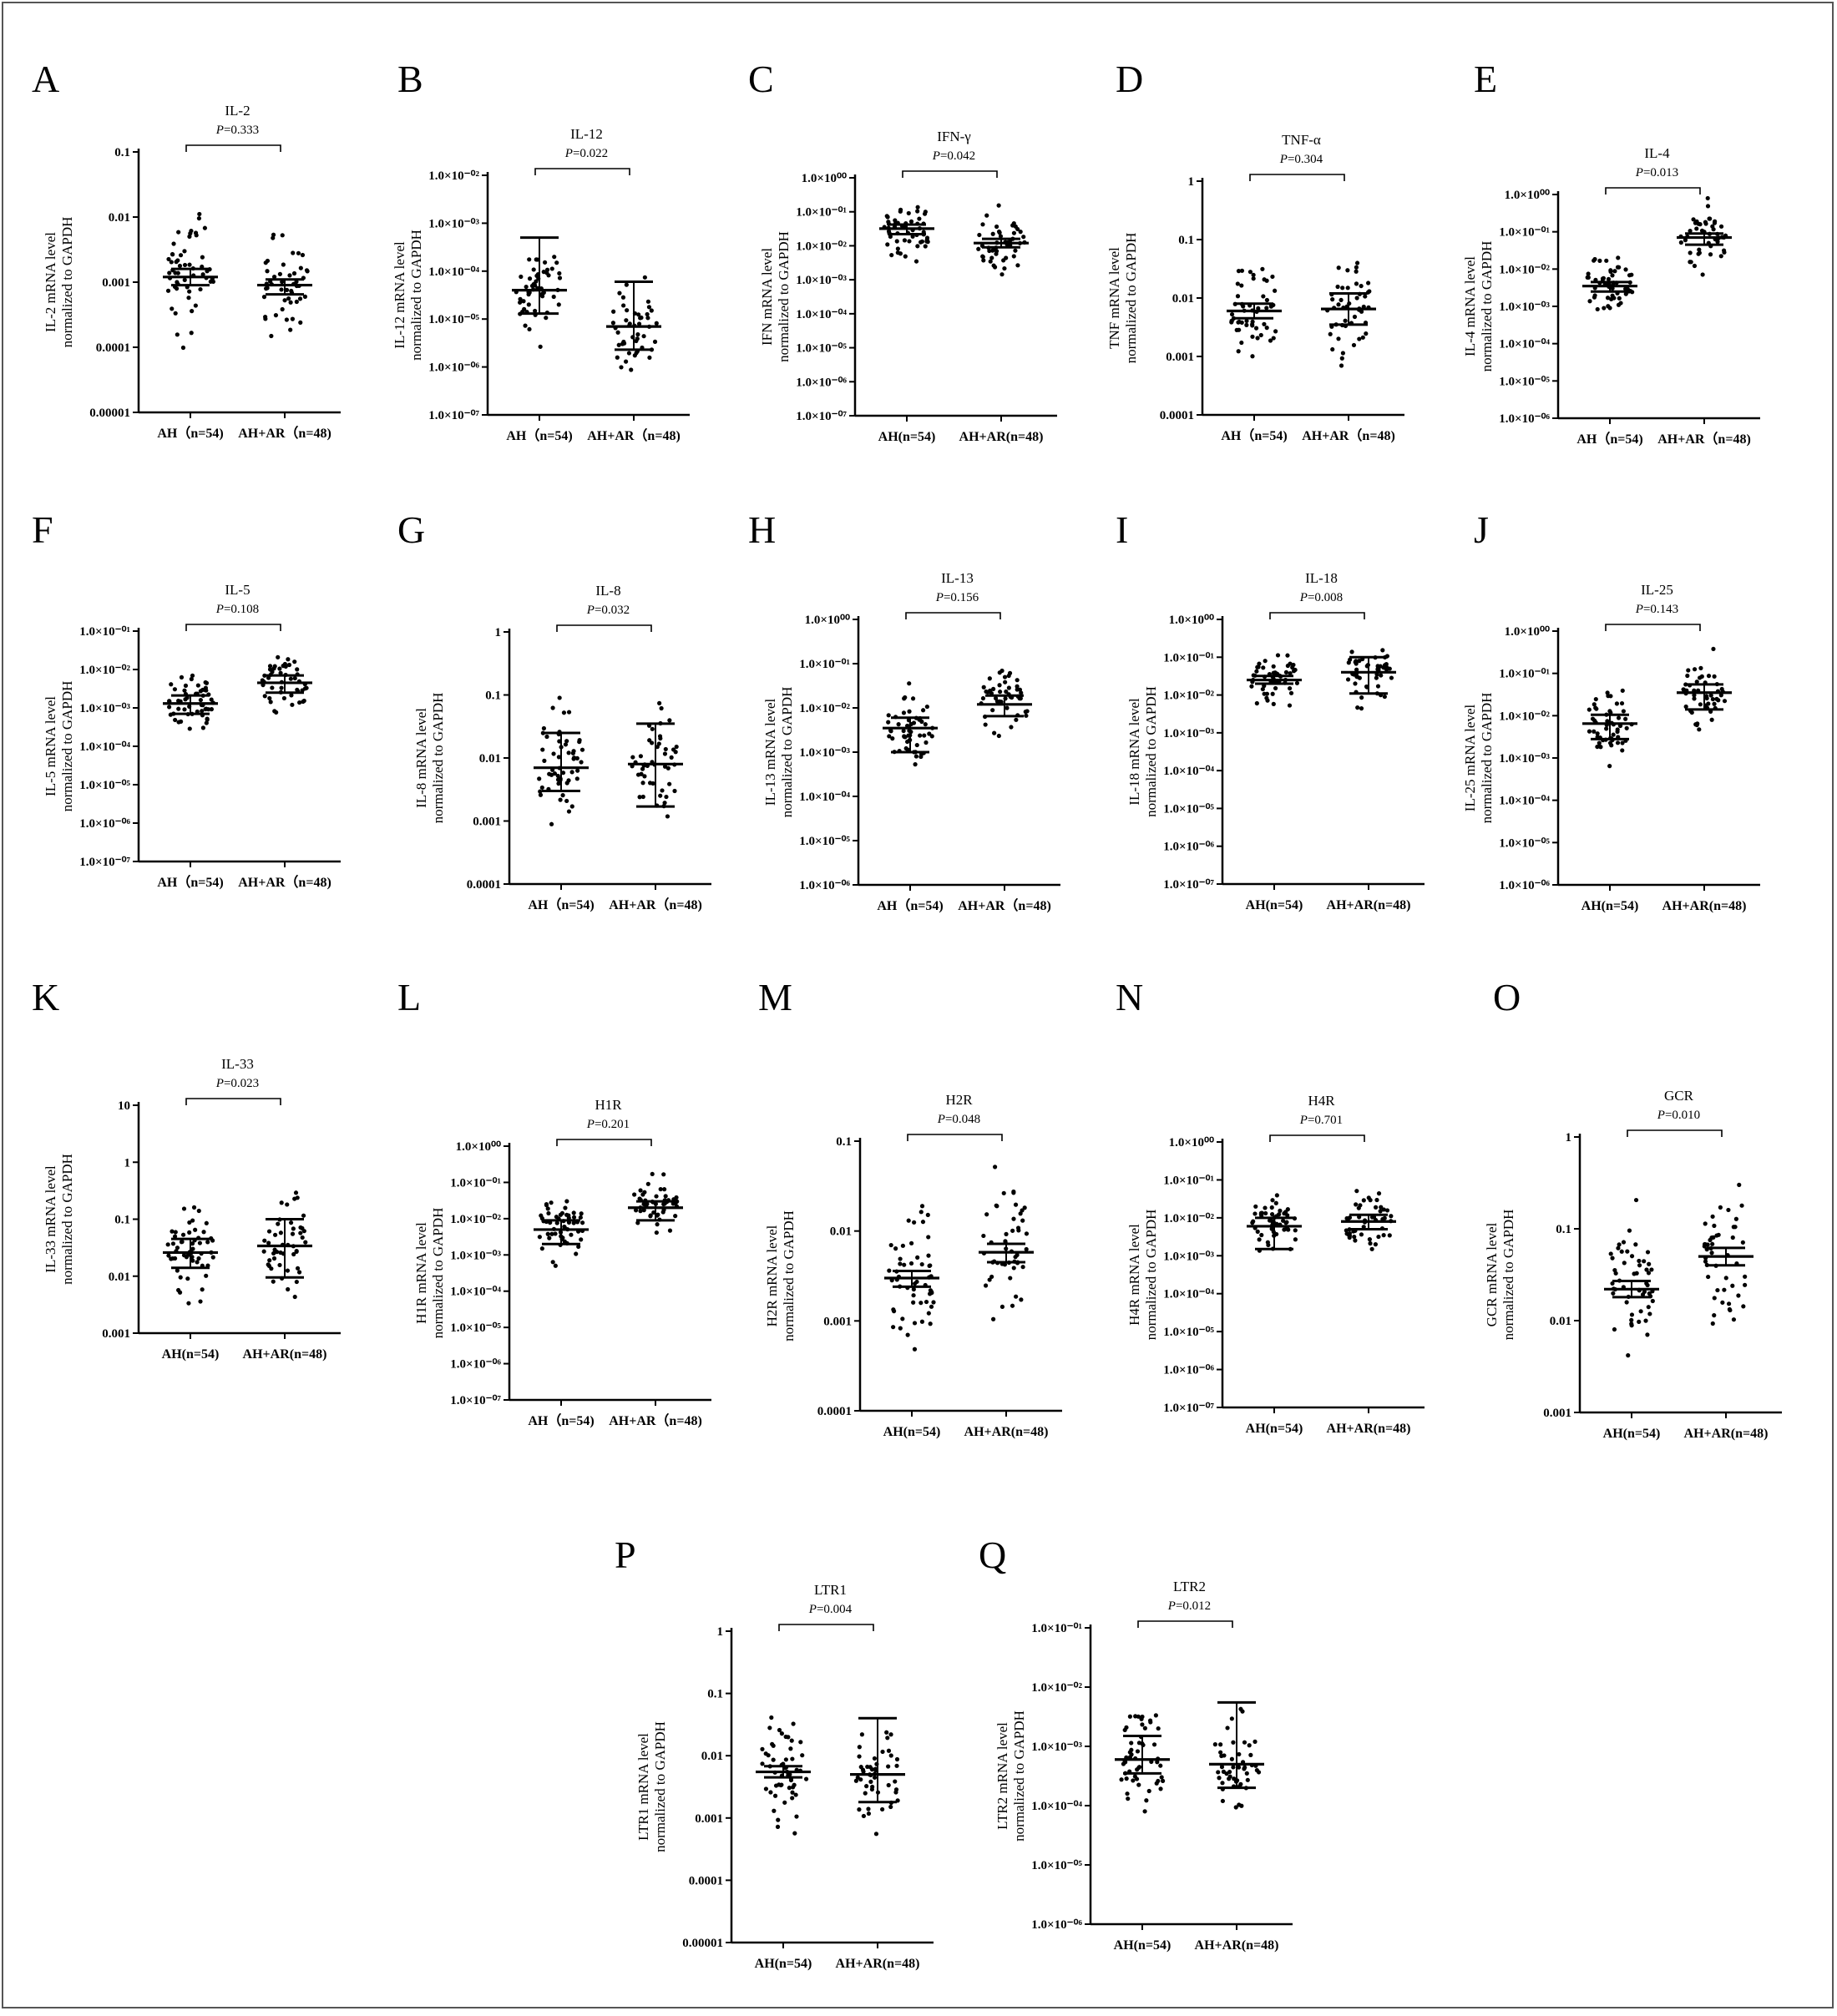  Describe the element at coordinates (1188, 1370) in the screenshot. I see `y-tick-label: 1.0×10⁻⁰⁶` at that location.